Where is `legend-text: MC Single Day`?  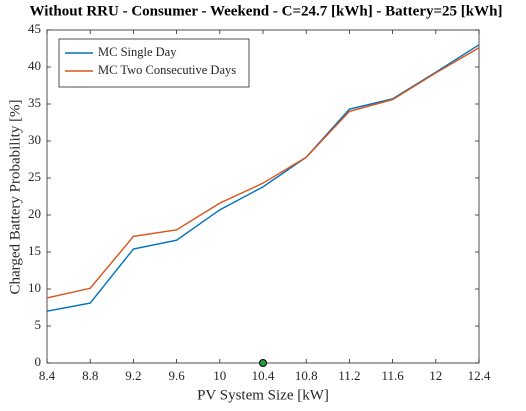 legend-text: MC Single Day is located at coordinates (137, 52).